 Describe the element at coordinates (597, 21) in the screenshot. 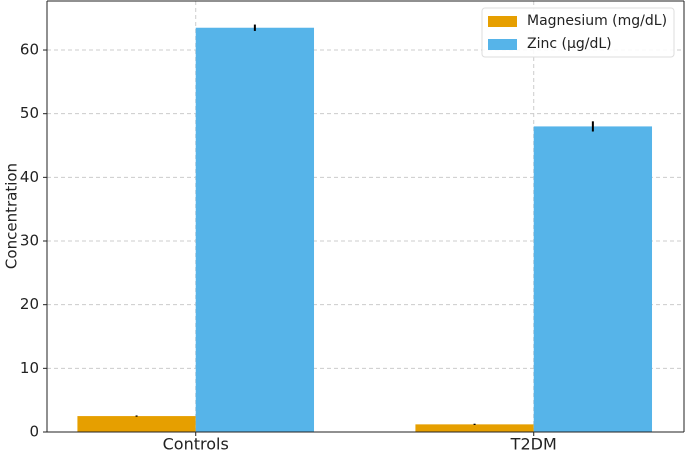

I see `legend-label: Magnesium (mg/dL)` at that location.